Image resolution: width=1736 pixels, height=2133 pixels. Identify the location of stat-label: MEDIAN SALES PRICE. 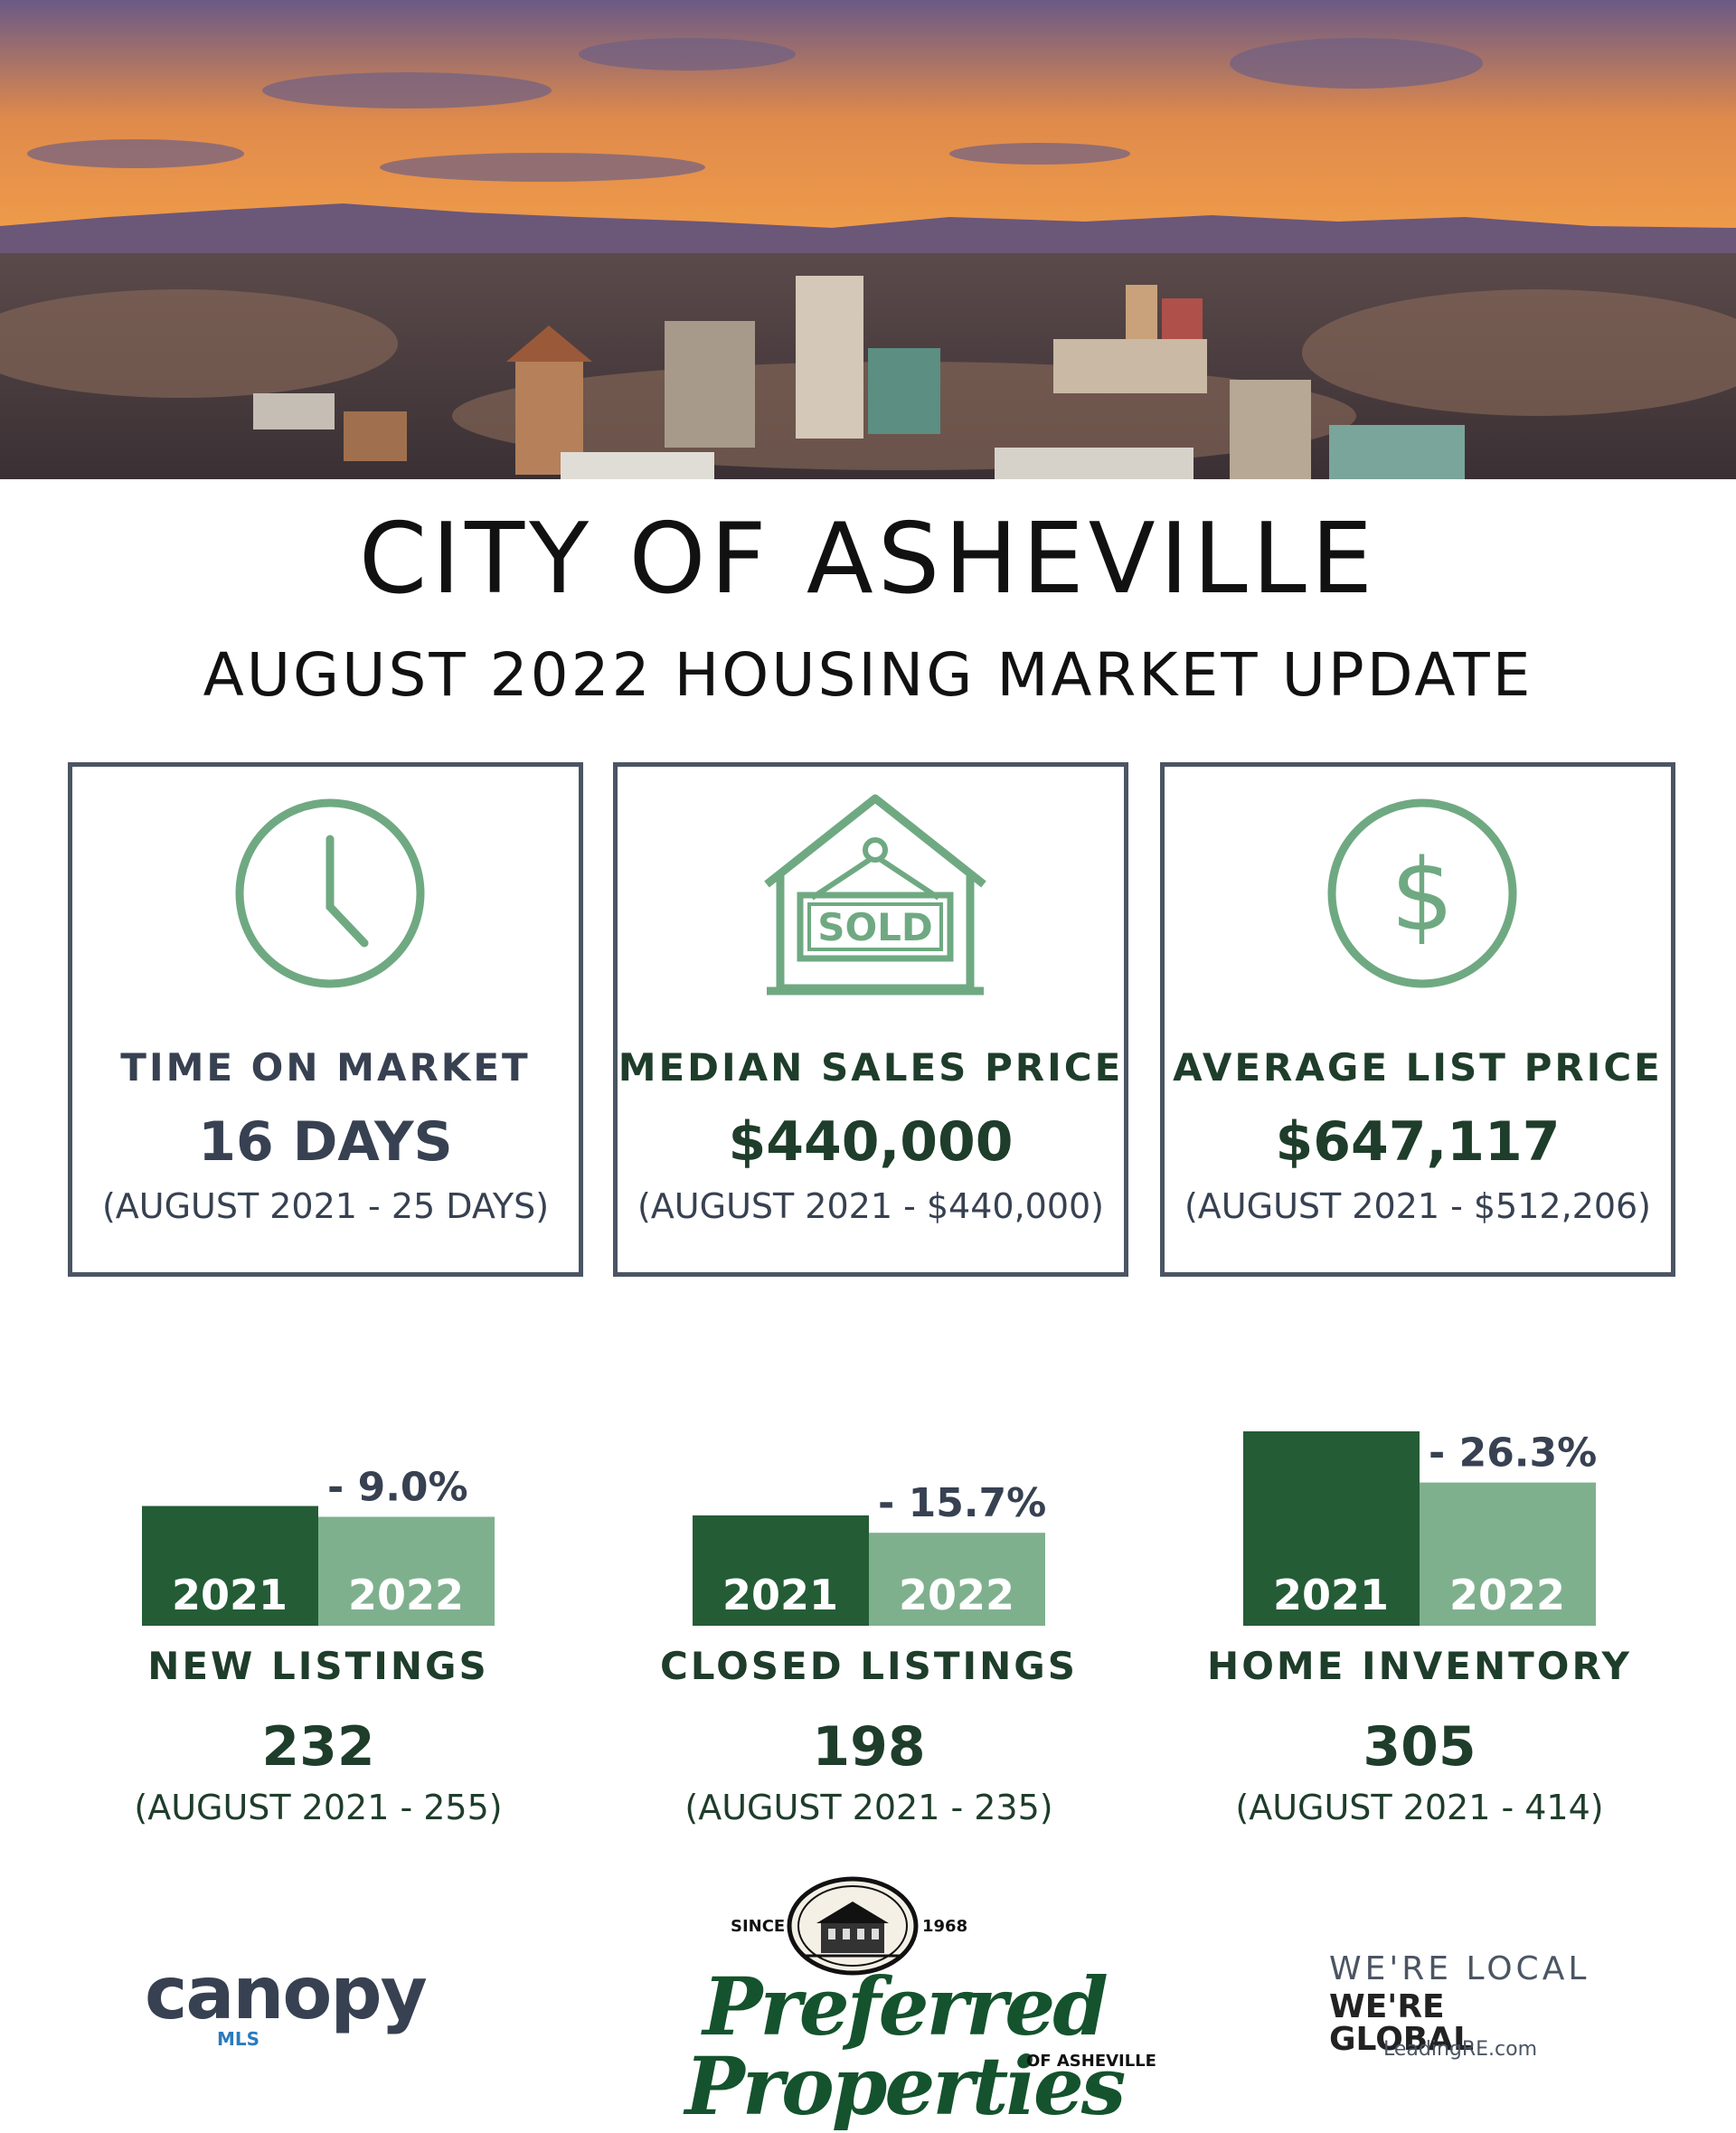
(871, 1068).